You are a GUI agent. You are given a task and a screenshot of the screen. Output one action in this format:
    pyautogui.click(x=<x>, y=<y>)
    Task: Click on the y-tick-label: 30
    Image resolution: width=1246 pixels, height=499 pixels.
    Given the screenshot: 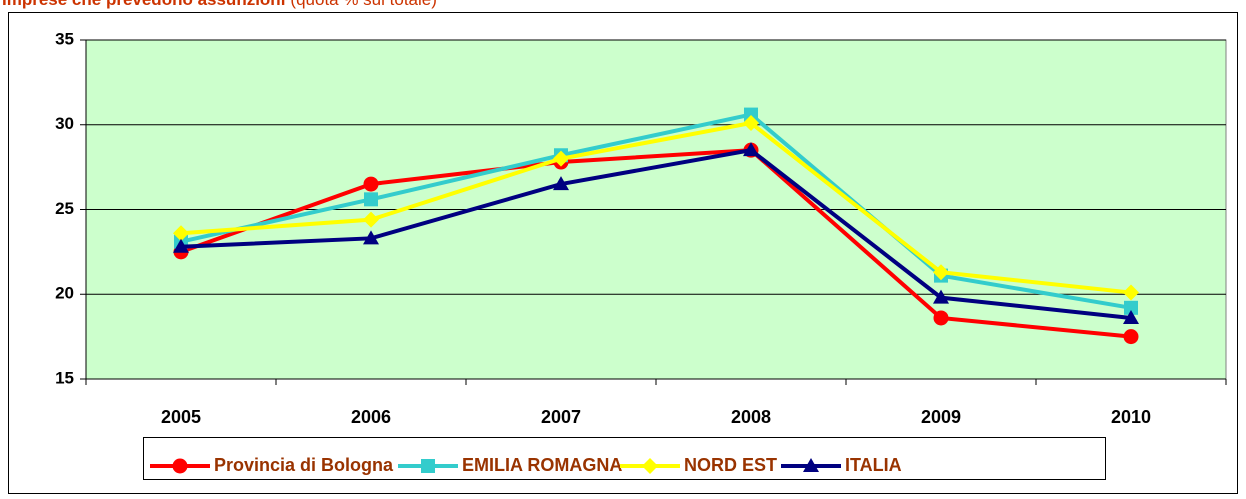 What is the action you would take?
    pyautogui.click(x=64, y=123)
    